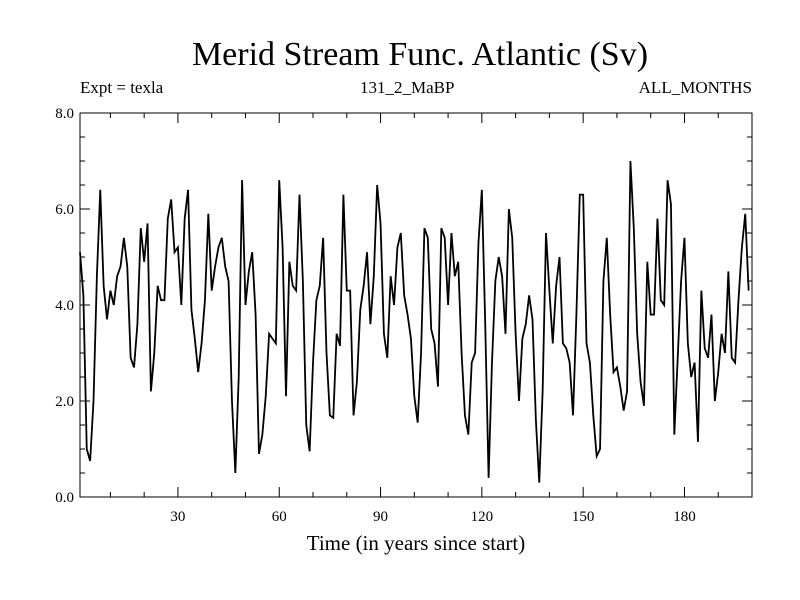  Describe the element at coordinates (64, 306) in the screenshot. I see `y-tick-label: 4.0` at that location.